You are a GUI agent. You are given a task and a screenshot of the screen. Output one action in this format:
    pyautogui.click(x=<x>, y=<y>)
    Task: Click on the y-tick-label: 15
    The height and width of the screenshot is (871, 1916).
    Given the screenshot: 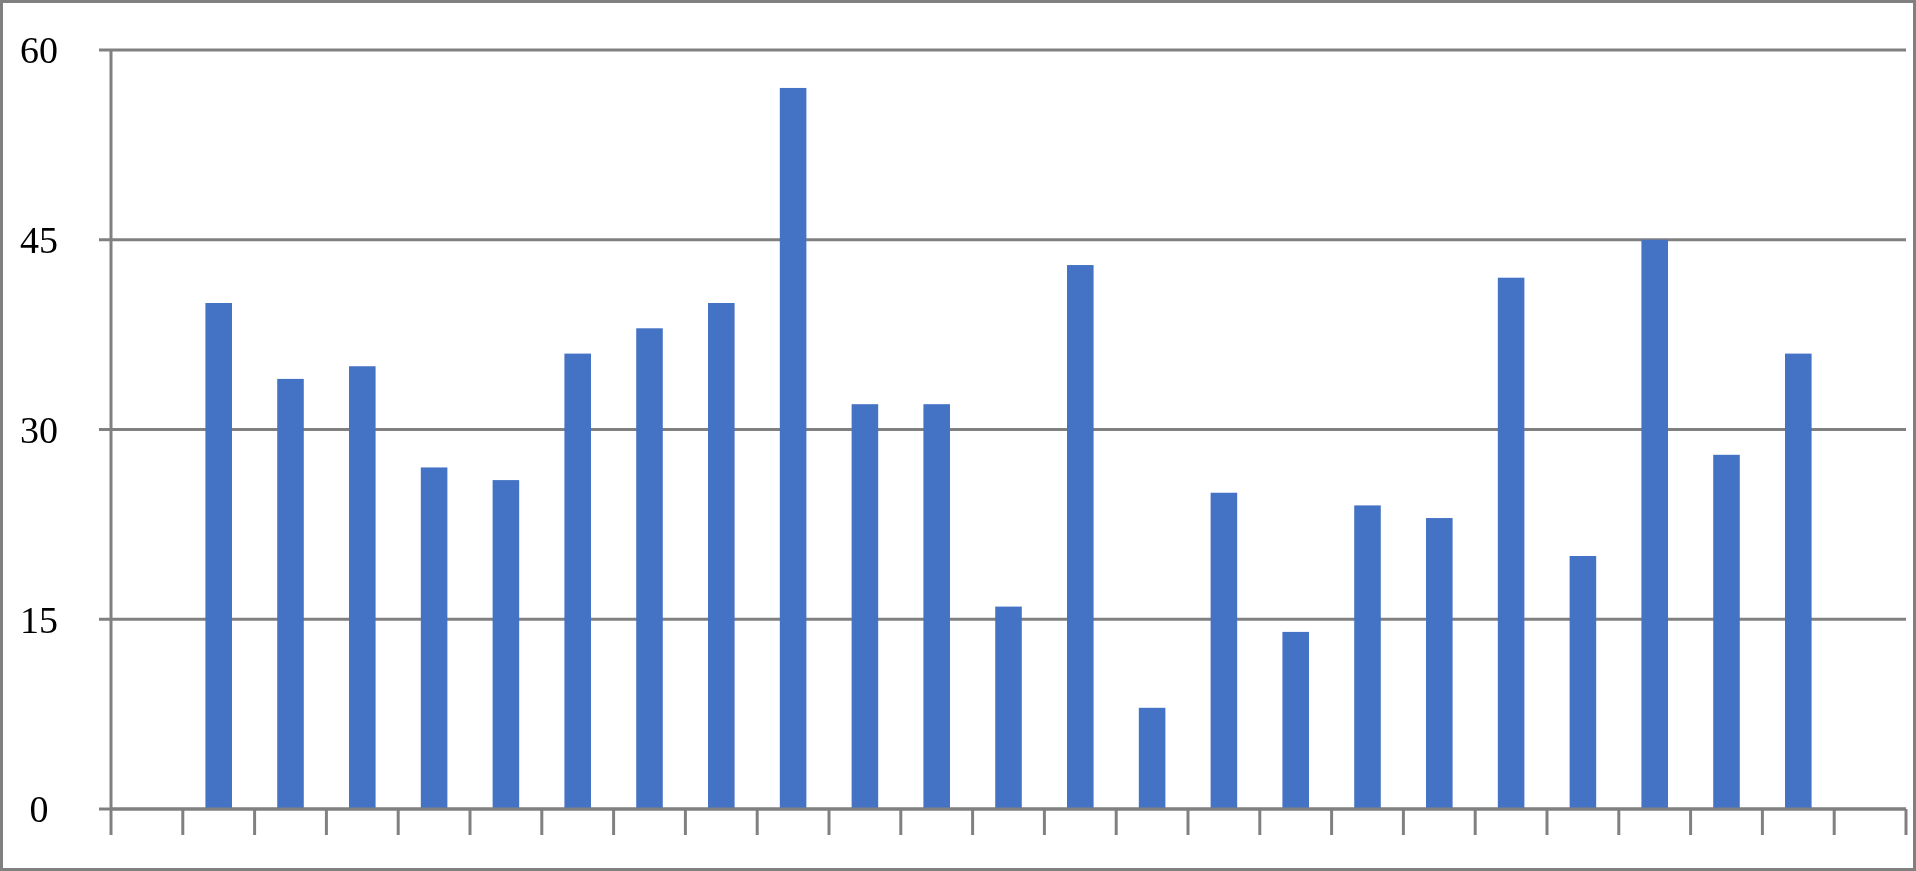 What is the action you would take?
    pyautogui.click(x=39, y=619)
    